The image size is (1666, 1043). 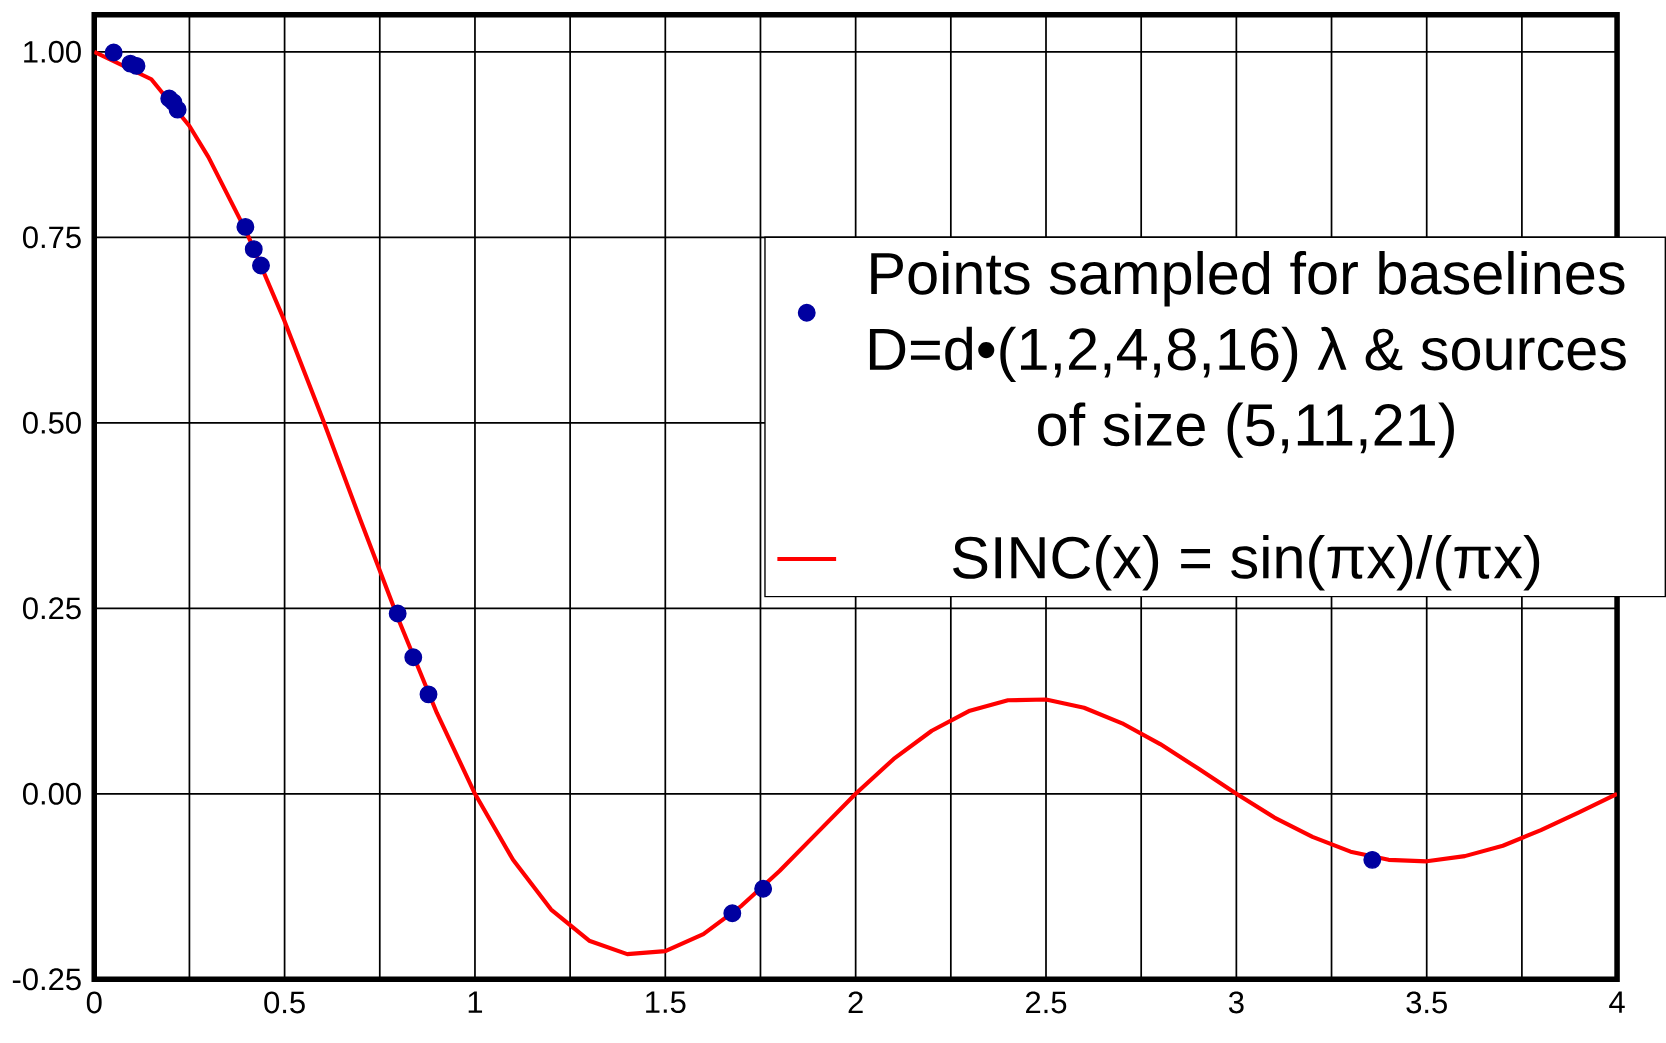 I want to click on y-tick-label: 1.00, so click(x=52, y=51).